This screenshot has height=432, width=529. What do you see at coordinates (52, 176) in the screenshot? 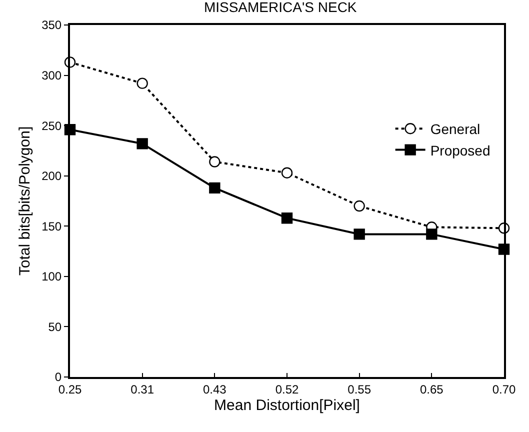
I see `y-tick-label: 200` at bounding box center [52, 176].